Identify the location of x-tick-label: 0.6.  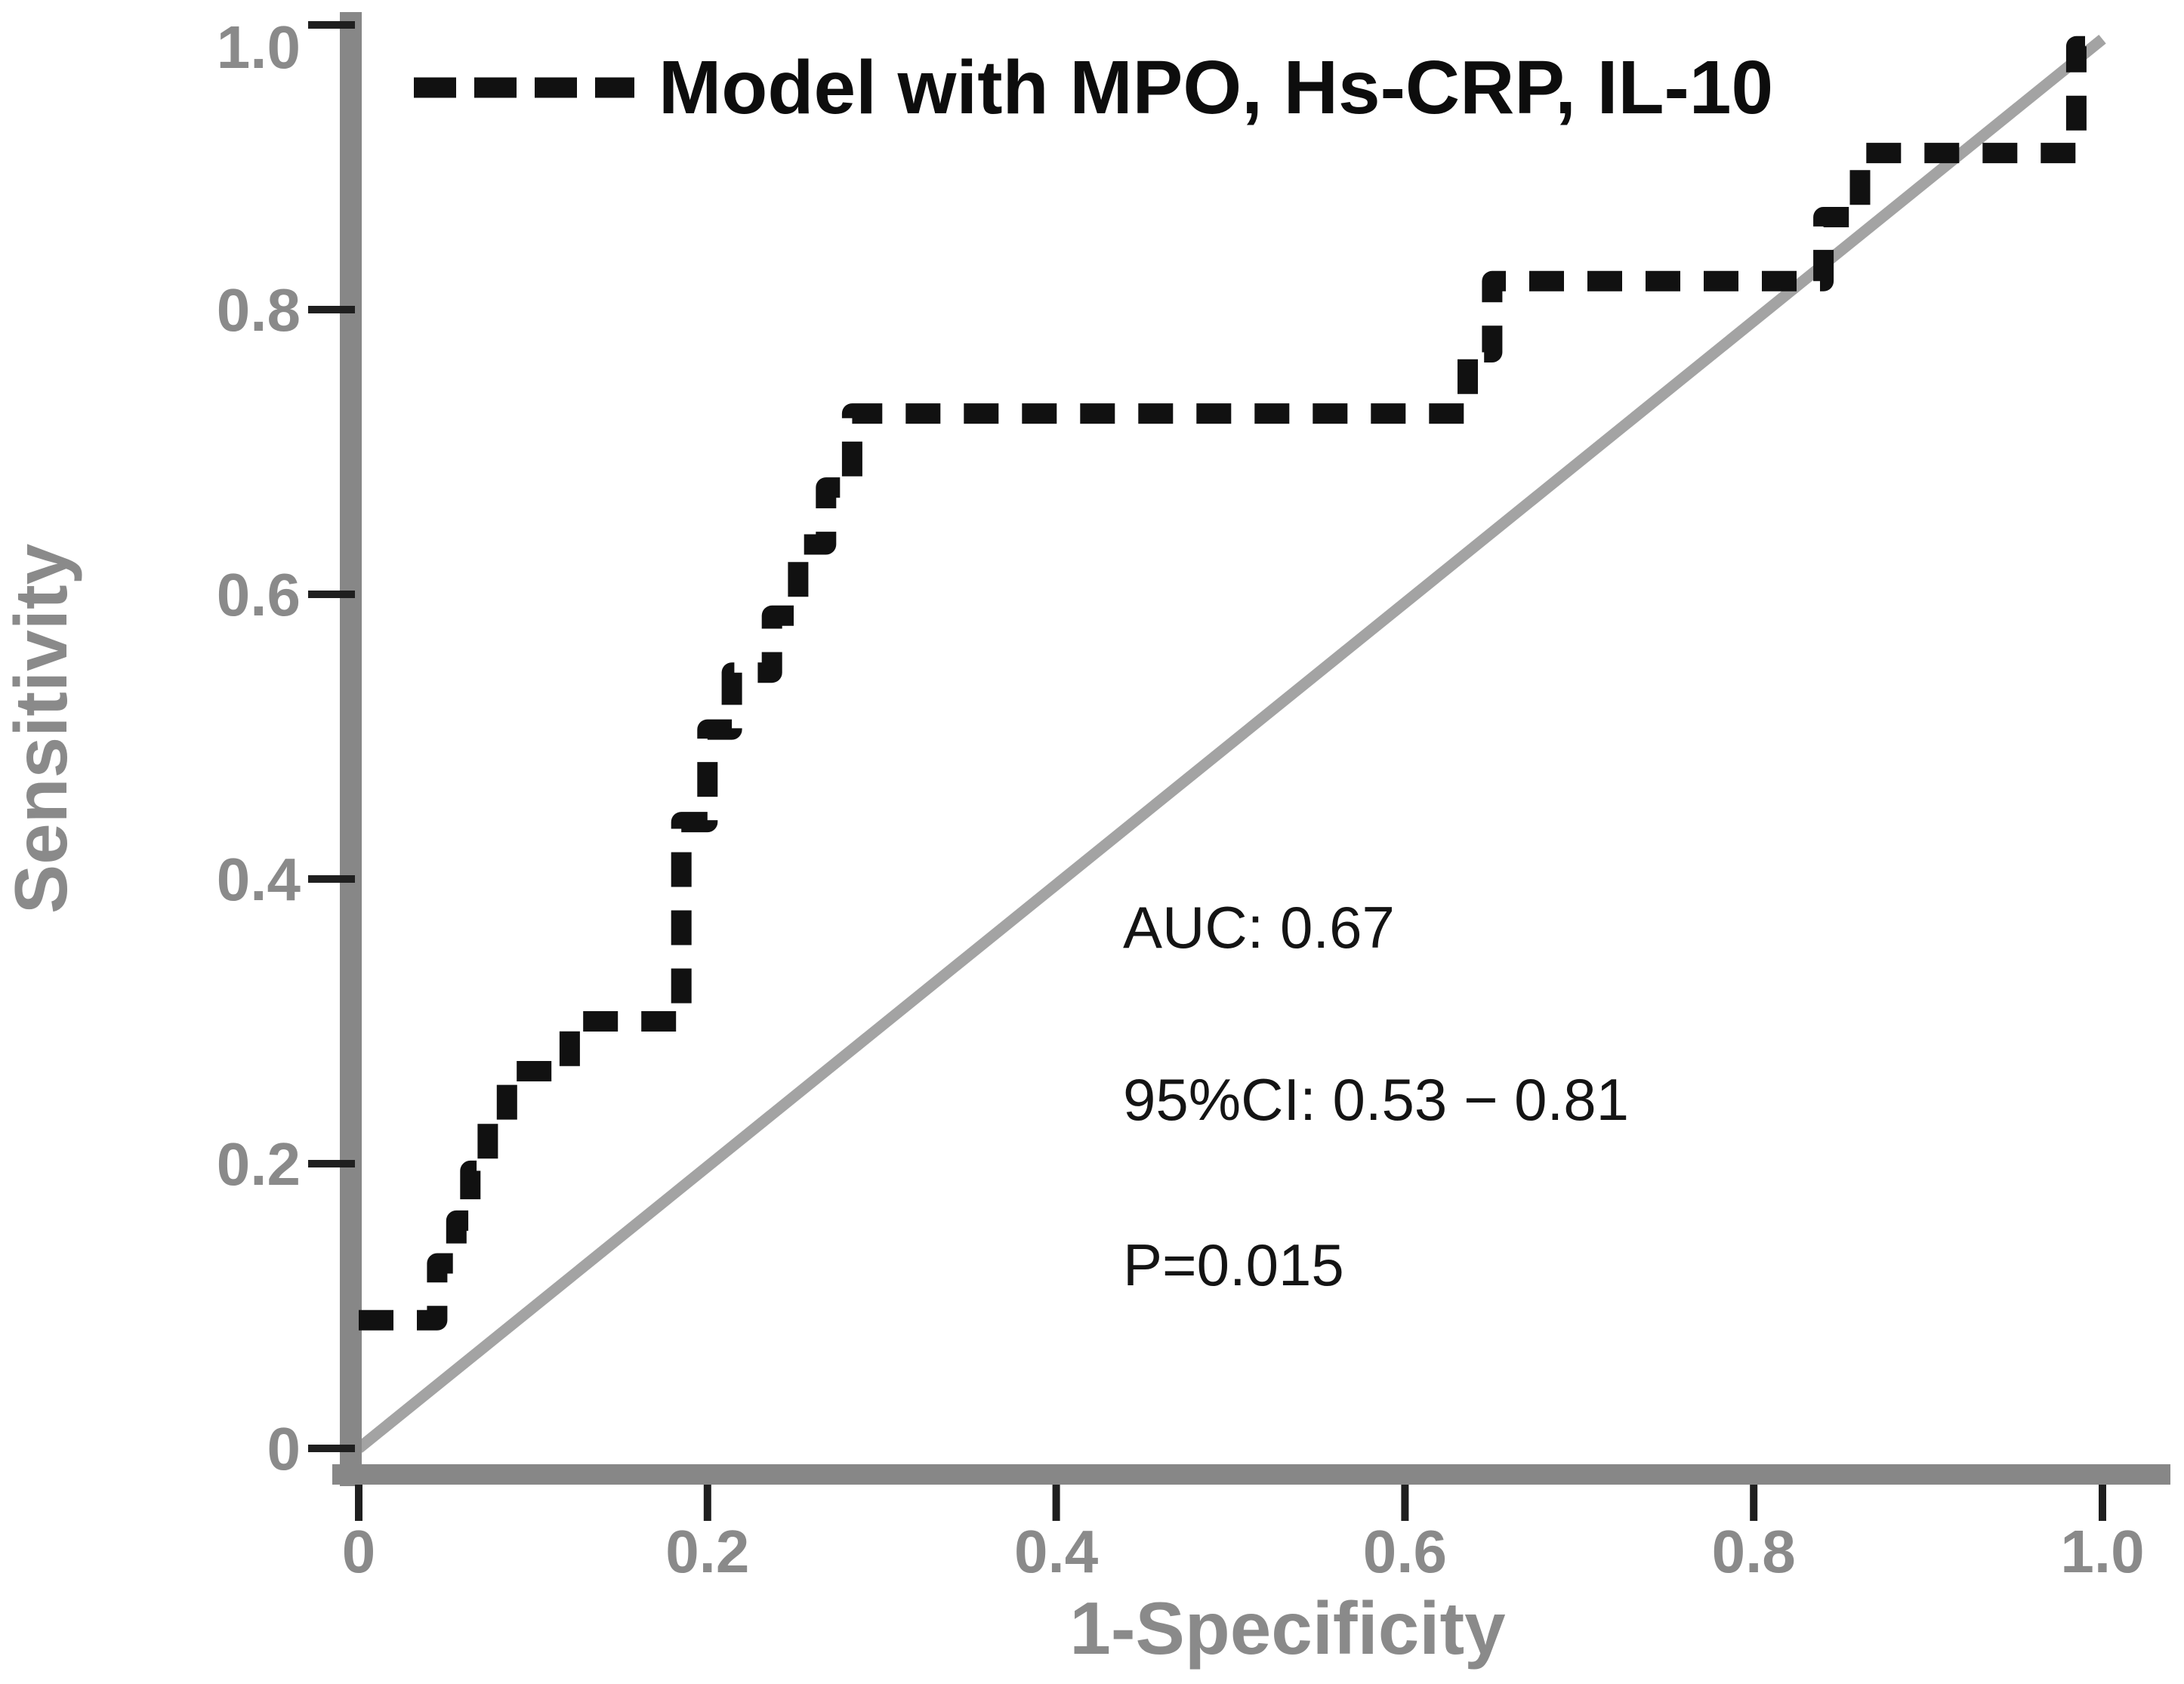
(1405, 1552).